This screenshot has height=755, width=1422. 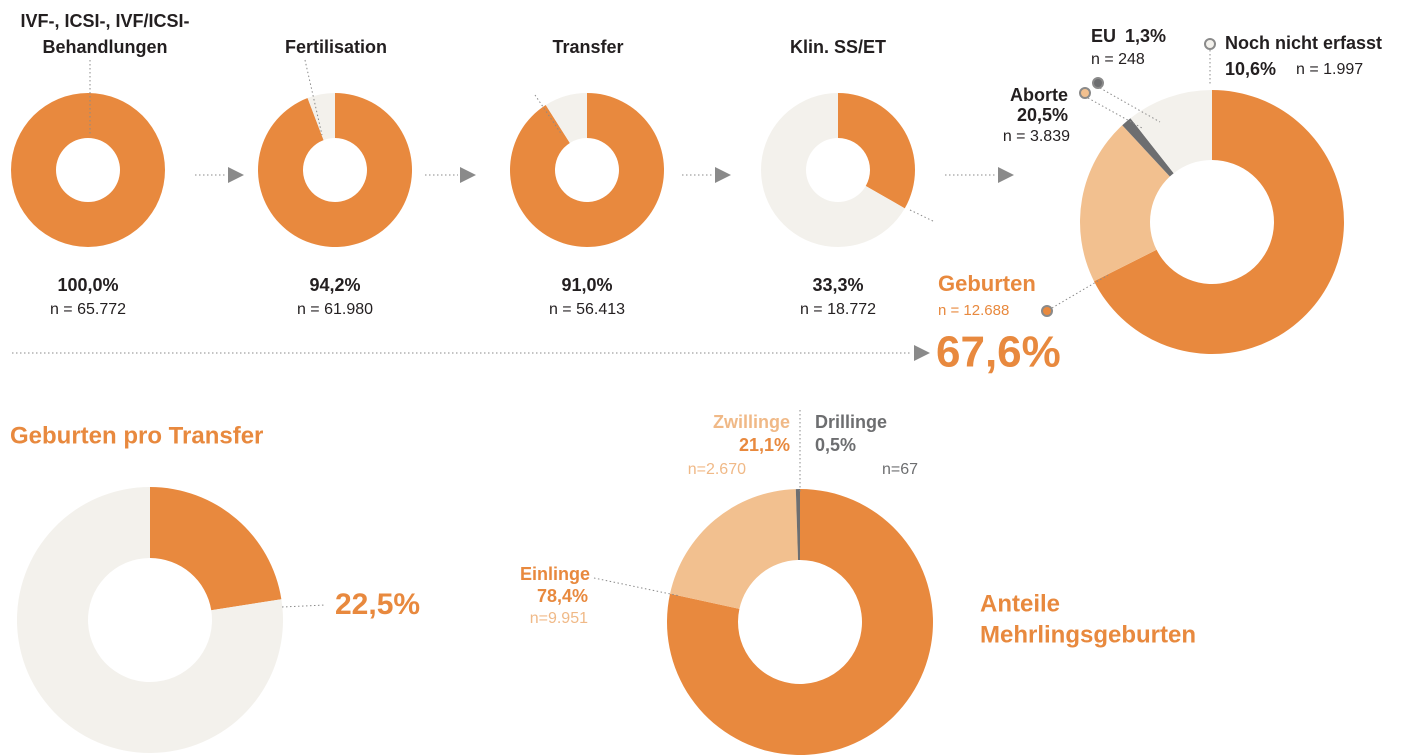 I want to click on title: Mehrlingsgeburten, so click(x=1088, y=634).